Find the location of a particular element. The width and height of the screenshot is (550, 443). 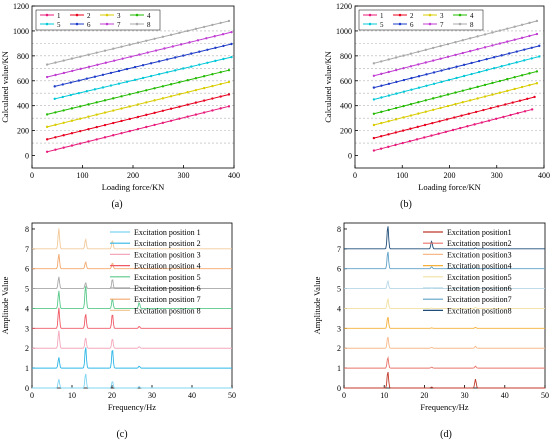

legend-label: Excitation position 8 is located at coordinates (167, 310).